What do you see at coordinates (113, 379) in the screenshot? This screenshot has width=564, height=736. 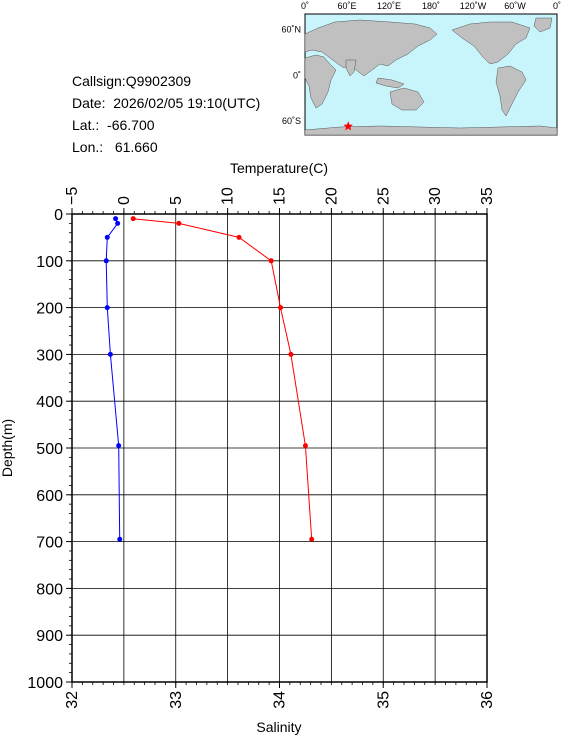 I see `salinity-line` at bounding box center [113, 379].